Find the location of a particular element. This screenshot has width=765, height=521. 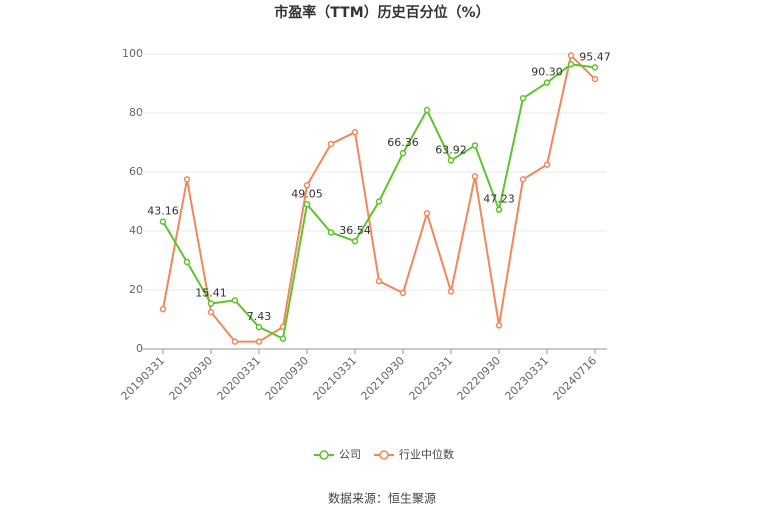

data-label: 36.54 is located at coordinates (355, 230).